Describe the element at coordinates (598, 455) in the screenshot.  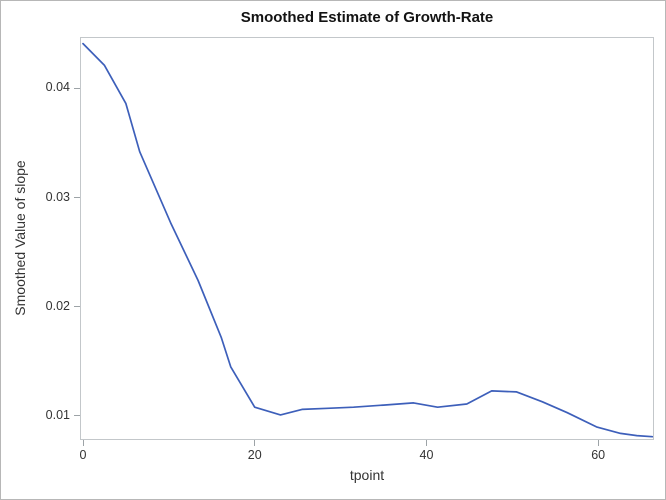
I see `x-tick-label: 60` at that location.